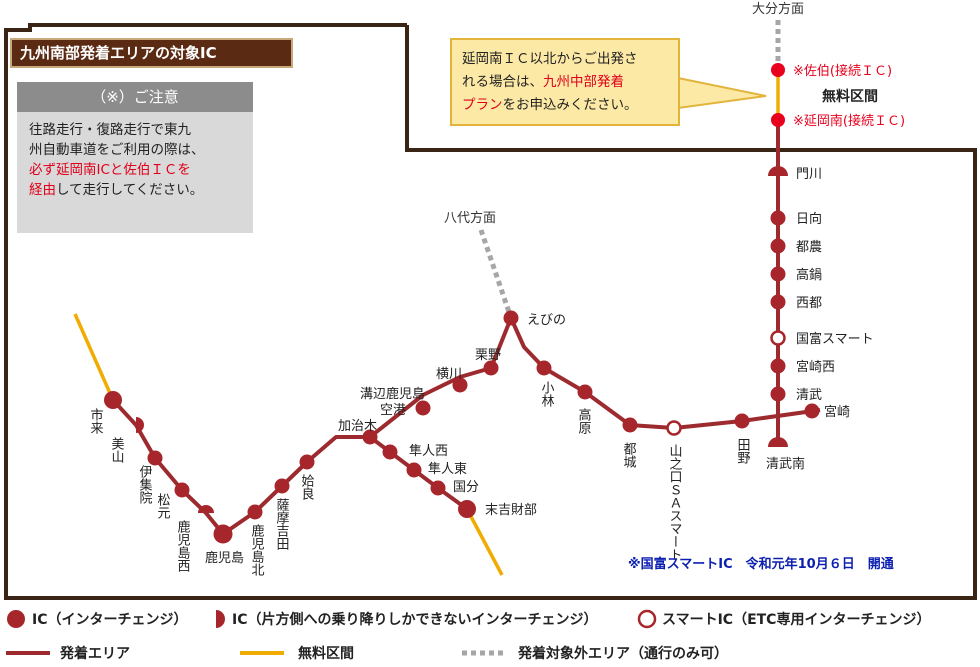  Describe the element at coordinates (447, 469) in the screenshot. I see `label-hayatohigashi: 隼人東` at that location.